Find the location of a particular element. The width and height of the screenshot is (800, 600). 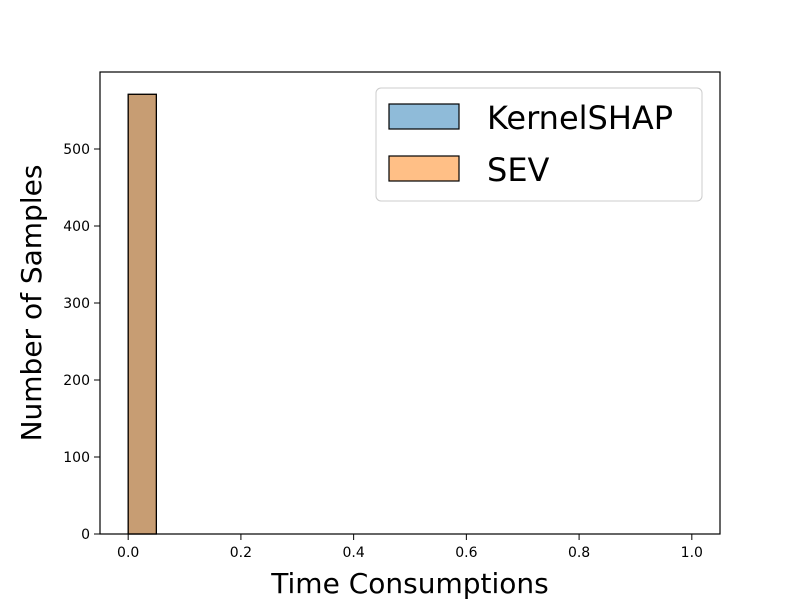

y-axis-ticks: 0 100 200 300 400 500 is located at coordinates (81, 342).